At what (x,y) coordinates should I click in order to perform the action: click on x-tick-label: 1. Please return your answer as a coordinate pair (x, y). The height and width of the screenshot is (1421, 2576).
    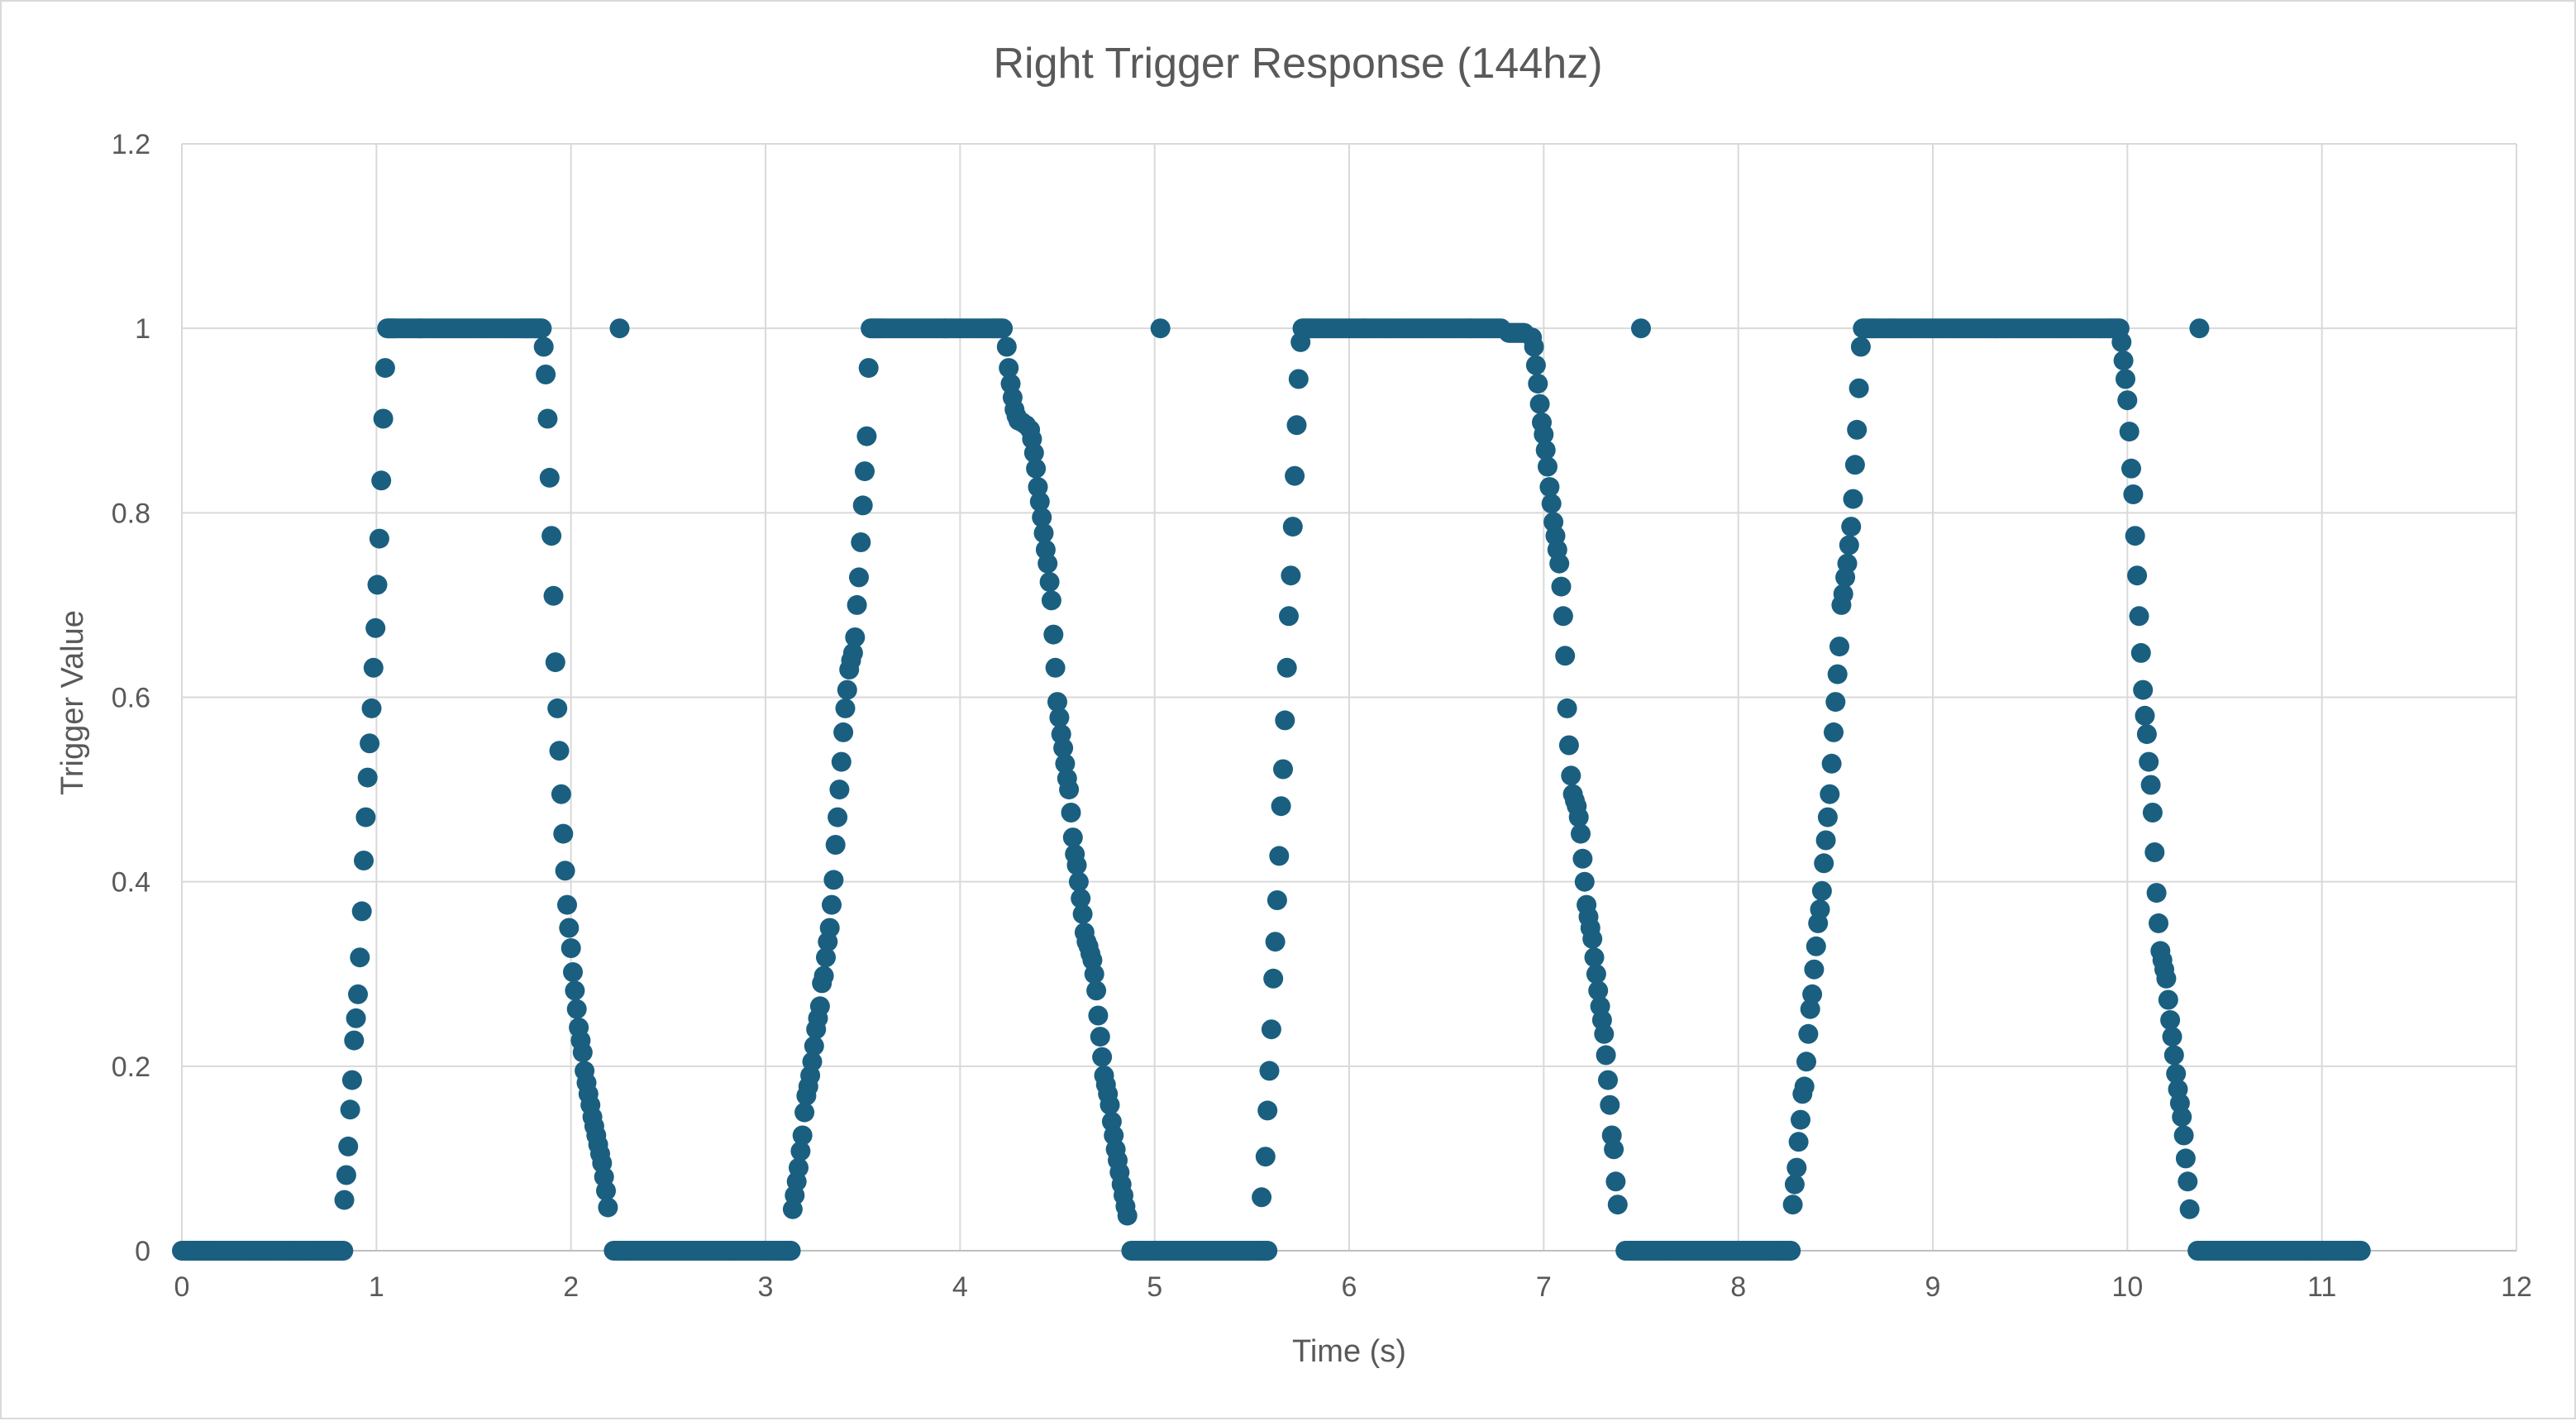
    Looking at the image, I should click on (376, 1287).